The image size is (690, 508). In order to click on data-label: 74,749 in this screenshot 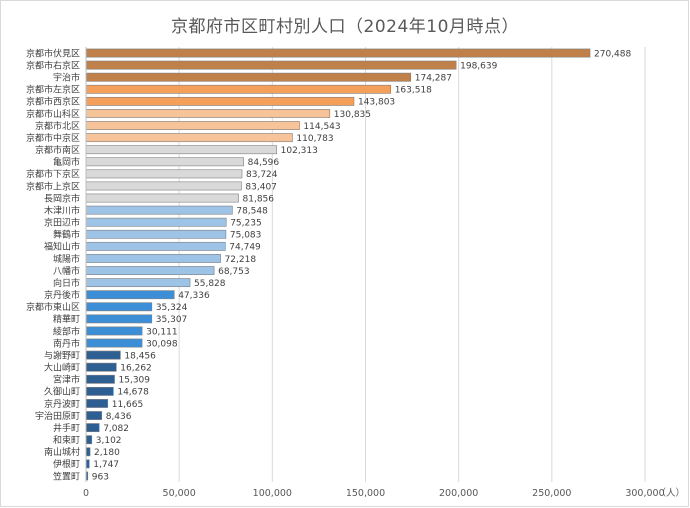, I will do `click(245, 248)`.